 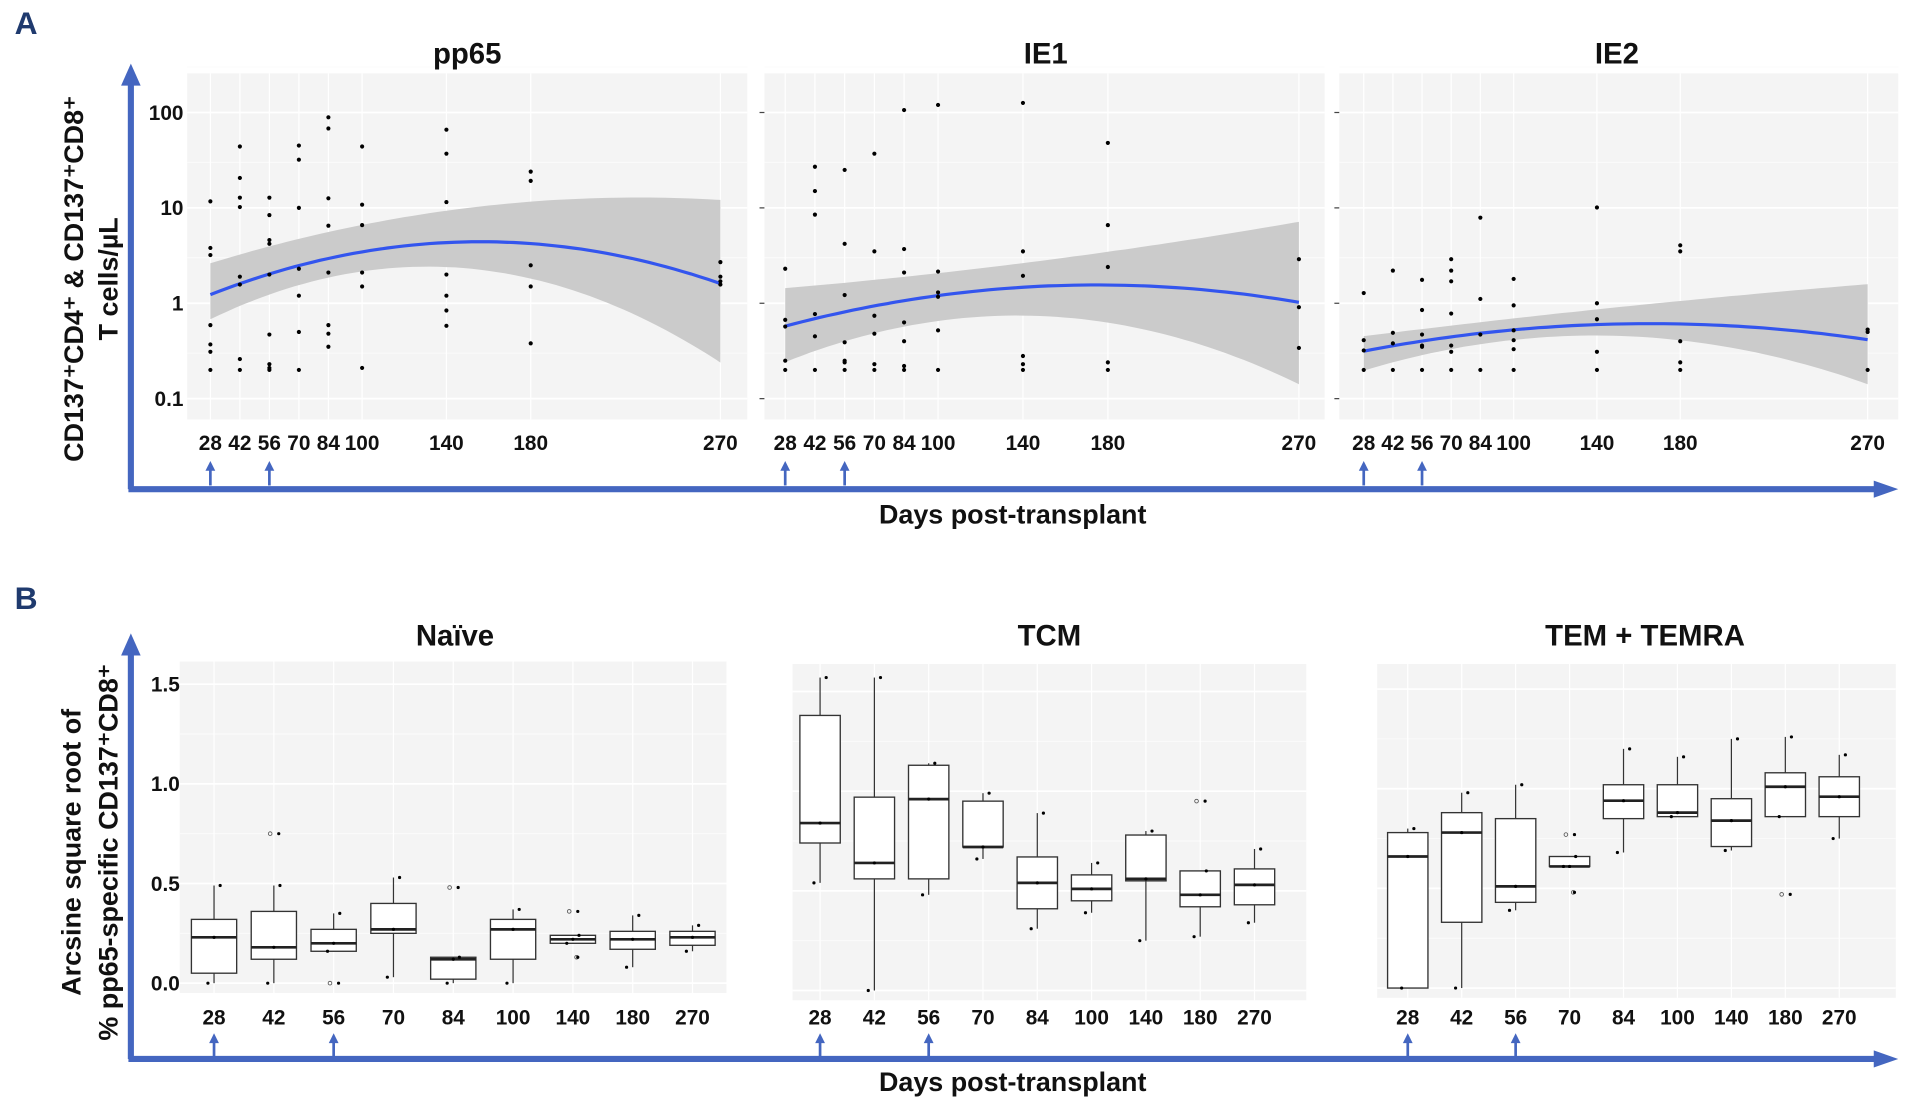 What do you see at coordinates (573, 1018) in the screenshot?
I see `x-tick-label: 140` at bounding box center [573, 1018].